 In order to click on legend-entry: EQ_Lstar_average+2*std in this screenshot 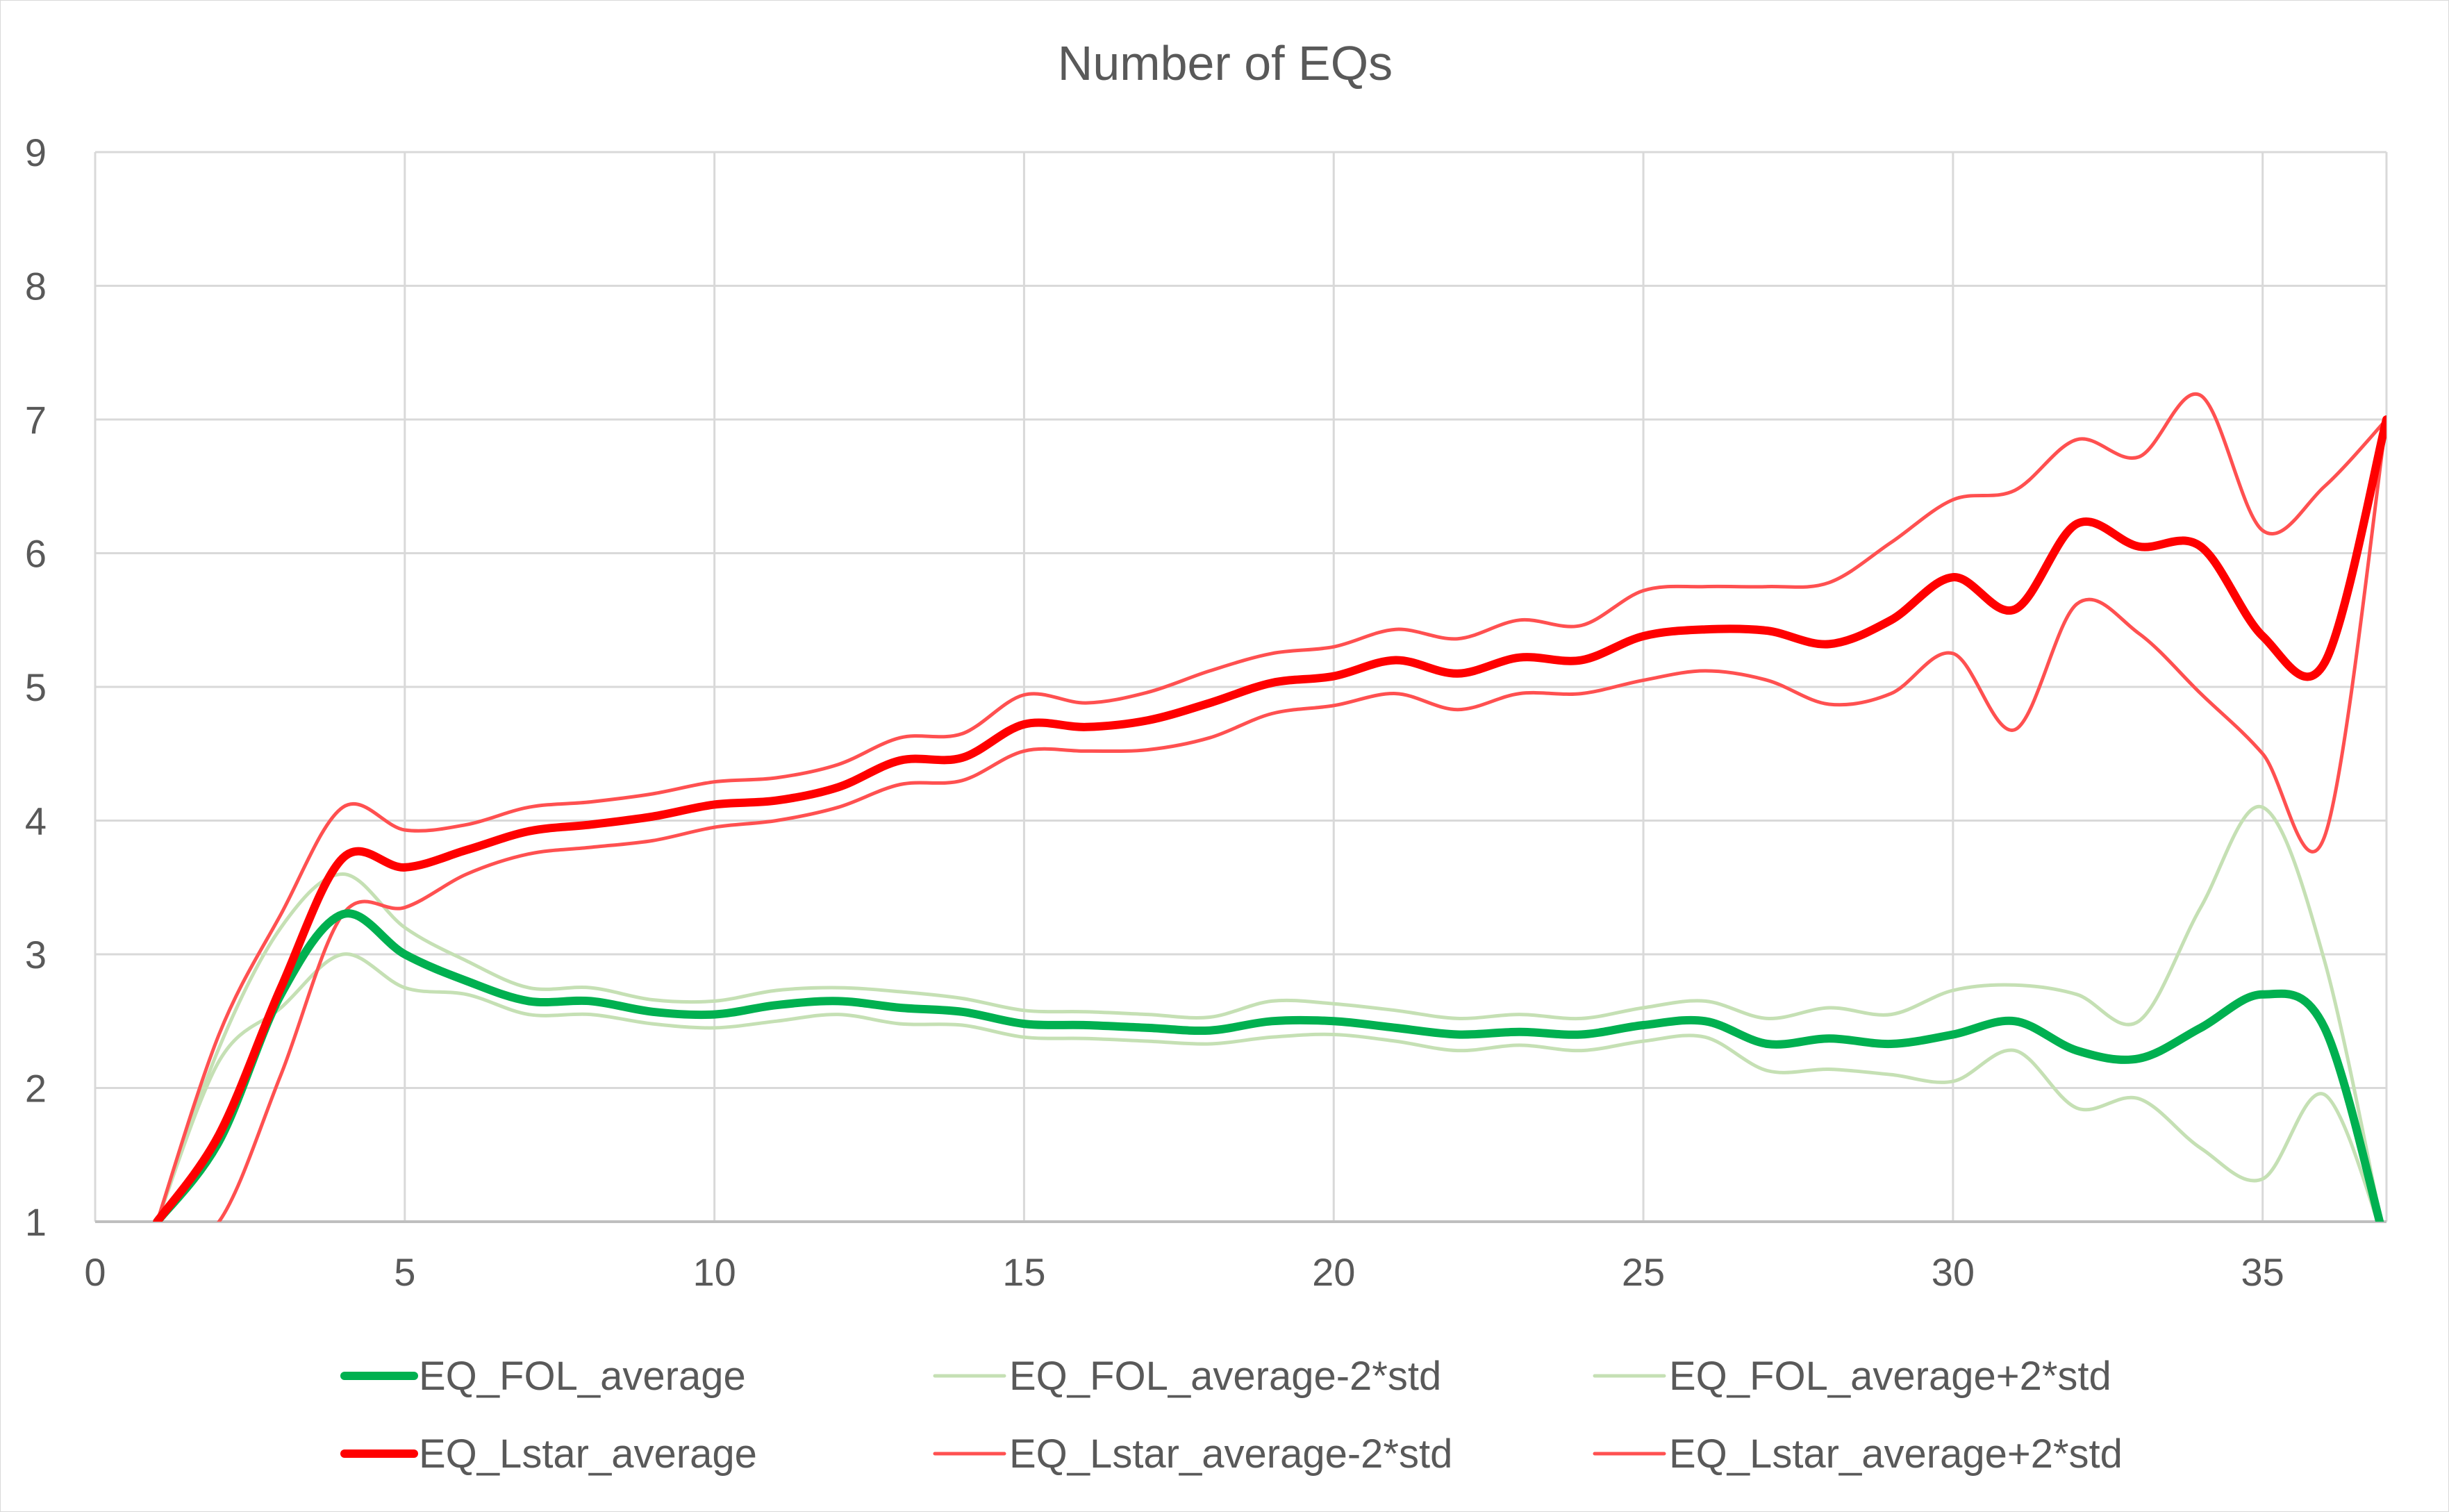, I will do `click(1858, 1454)`.